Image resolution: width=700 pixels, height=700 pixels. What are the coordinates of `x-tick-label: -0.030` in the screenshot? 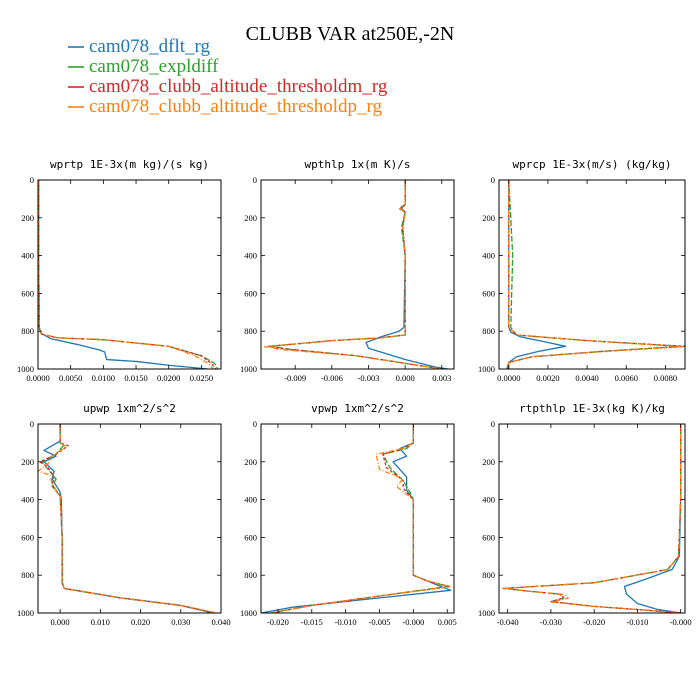 It's located at (551, 622).